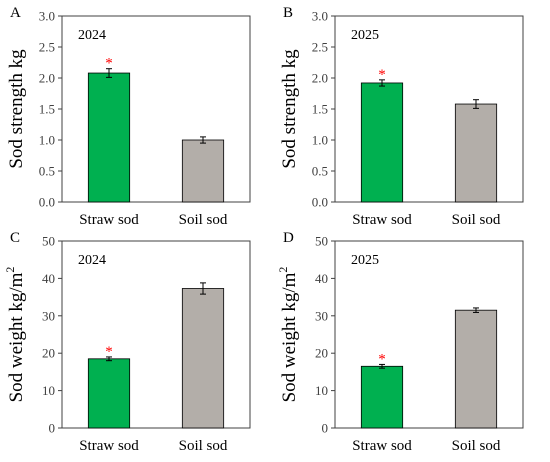 This screenshot has height=462, width=550. Describe the element at coordinates (15, 238) in the screenshot. I see `panel-label: C` at that location.